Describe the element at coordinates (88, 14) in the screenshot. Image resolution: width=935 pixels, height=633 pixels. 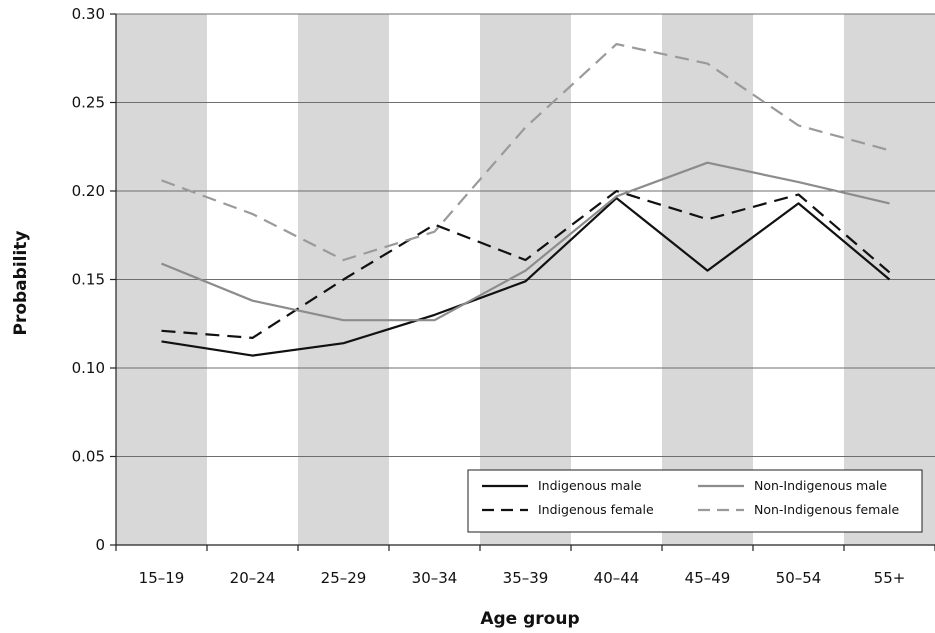
I see `y-tick-label: 0.30` at that location.